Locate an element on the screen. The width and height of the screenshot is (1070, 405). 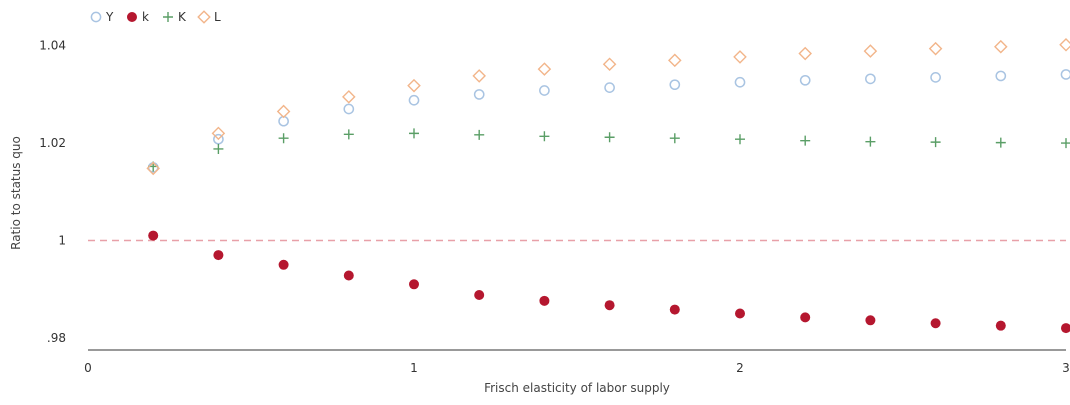
legend-label-Y: Y is located at coordinates (109, 17).